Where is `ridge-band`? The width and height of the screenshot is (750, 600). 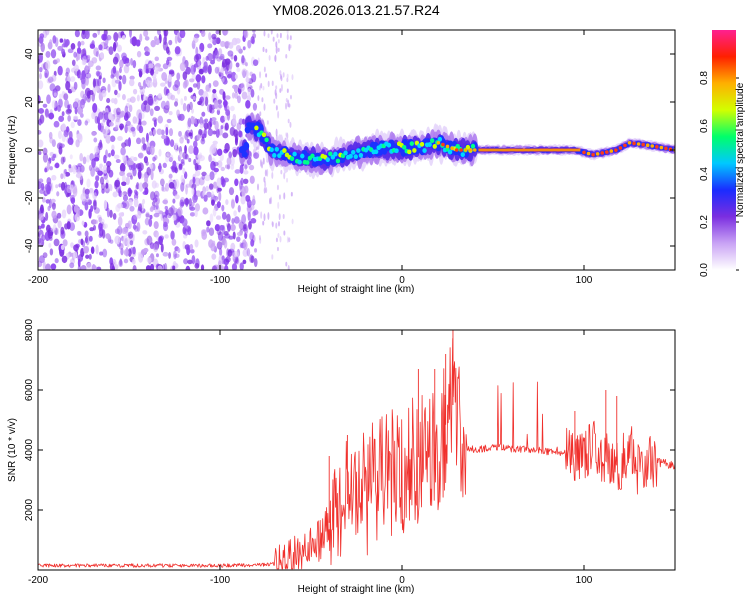
ridge-band is located at coordinates (246, 146).